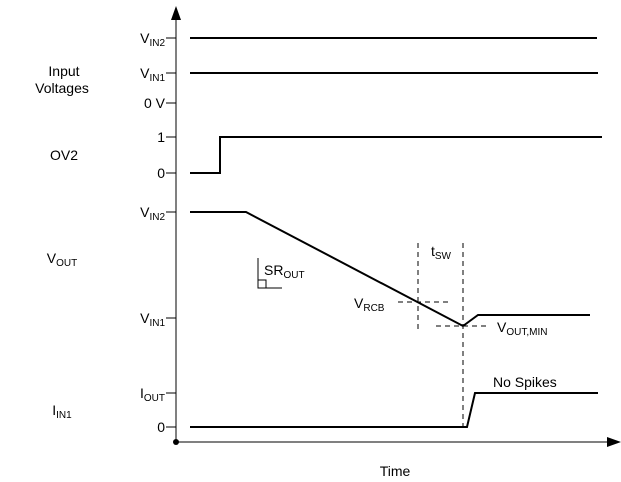 This screenshot has width=621, height=482. I want to click on group-label: Voltages, so click(62, 88).